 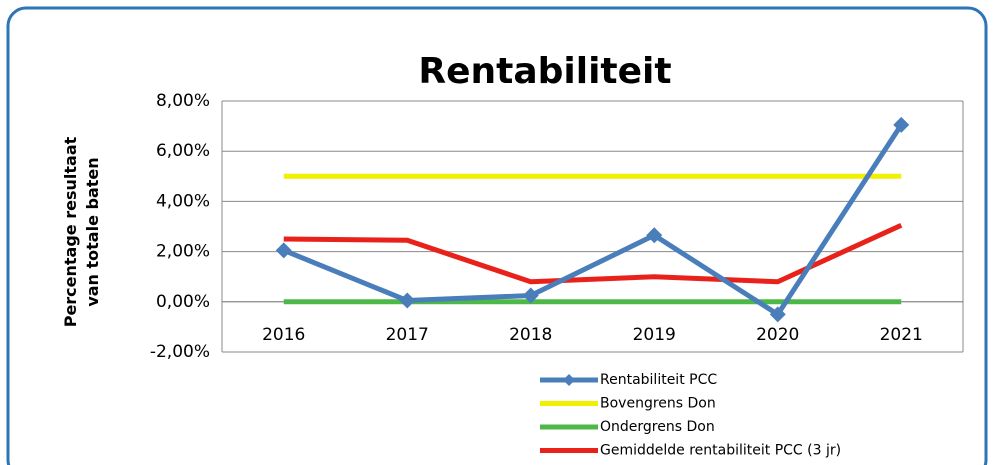 I want to click on legend-marker, so click(x=569, y=380).